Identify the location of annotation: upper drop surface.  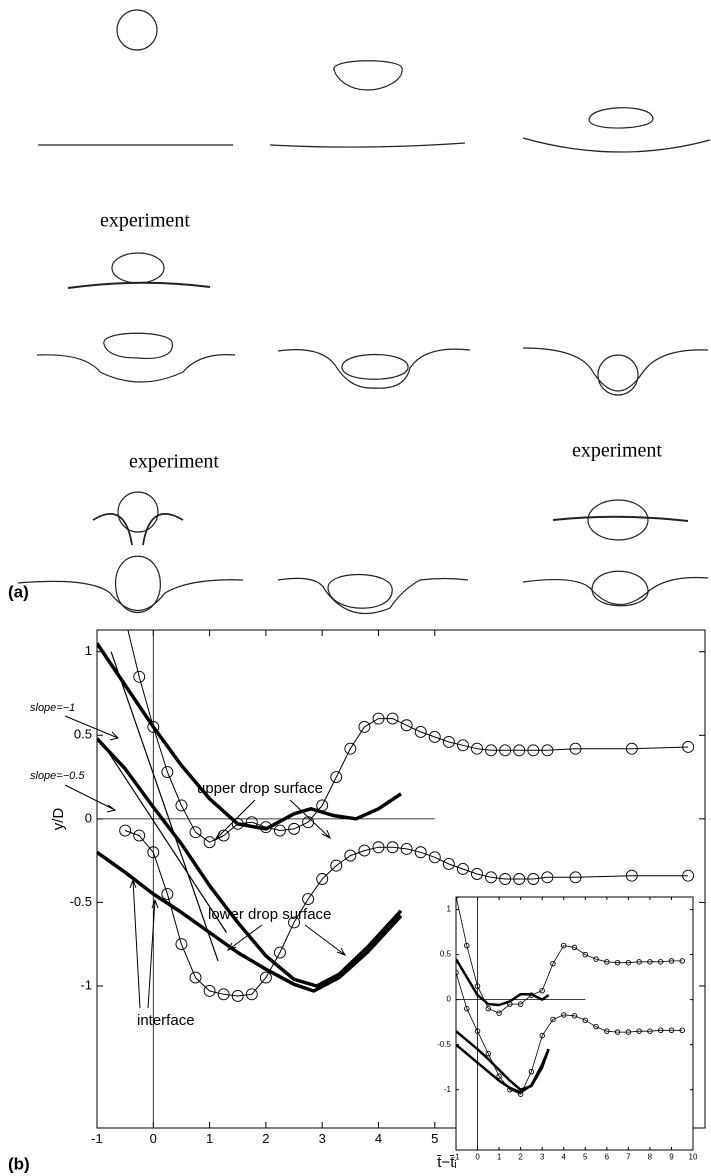
(260, 788).